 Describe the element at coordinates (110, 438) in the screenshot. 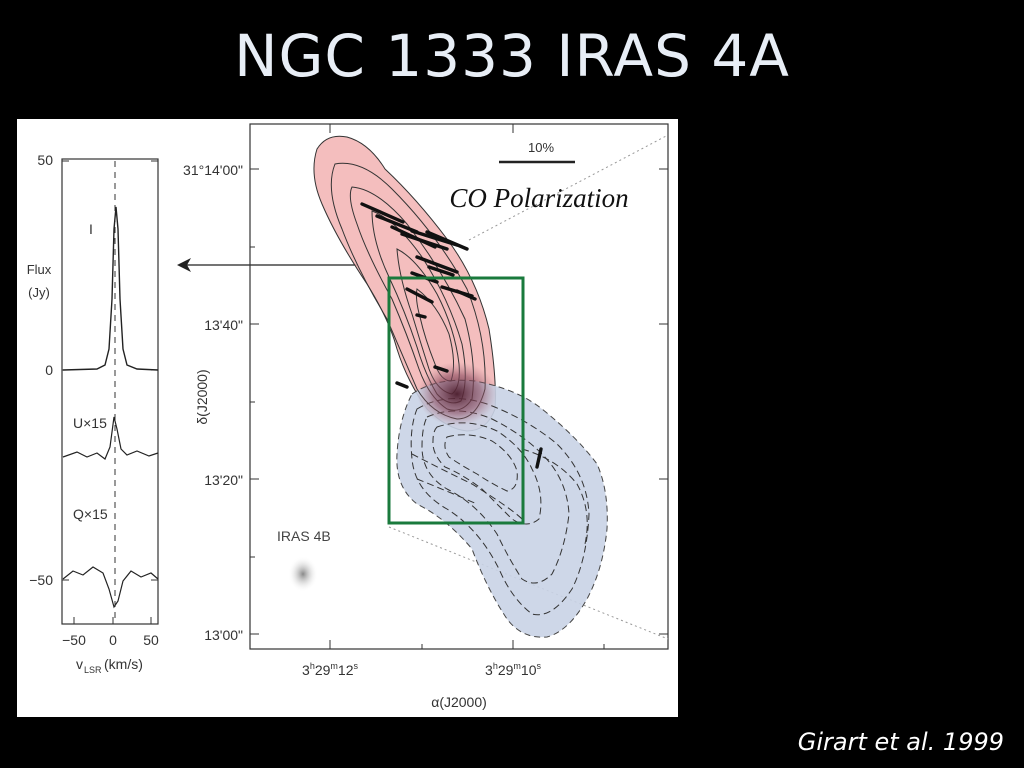

I see `stokes-u-trace` at that location.